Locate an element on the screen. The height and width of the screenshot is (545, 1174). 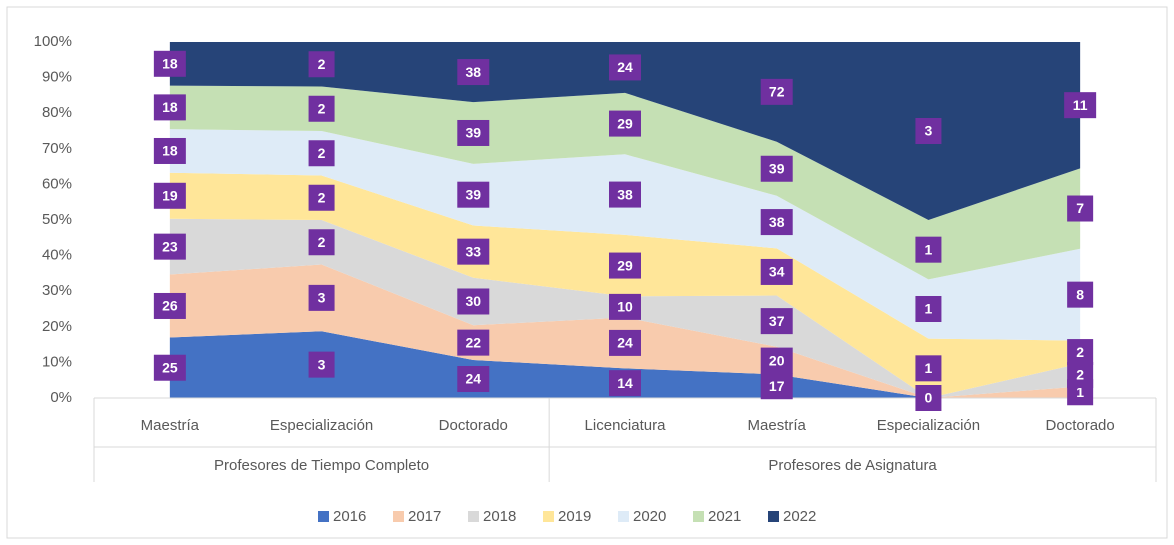
x-tick-label: Doctorado is located at coordinates (1080, 425).